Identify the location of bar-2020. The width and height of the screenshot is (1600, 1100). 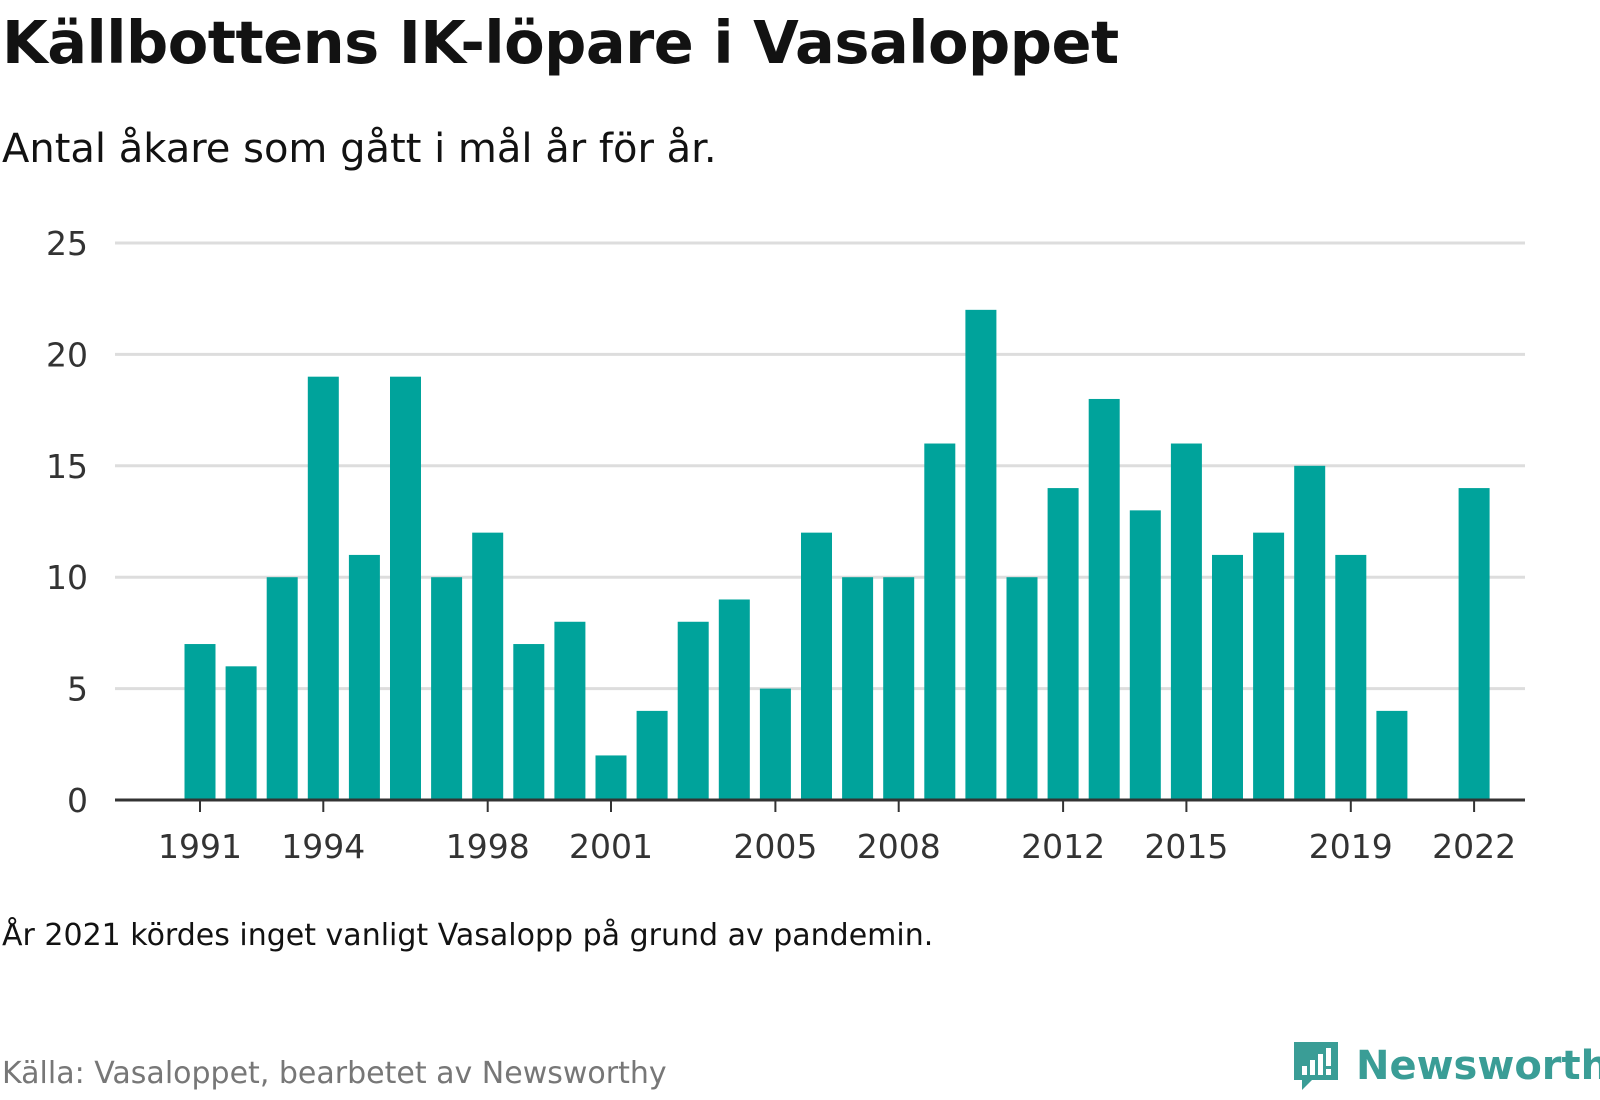
(1392, 755).